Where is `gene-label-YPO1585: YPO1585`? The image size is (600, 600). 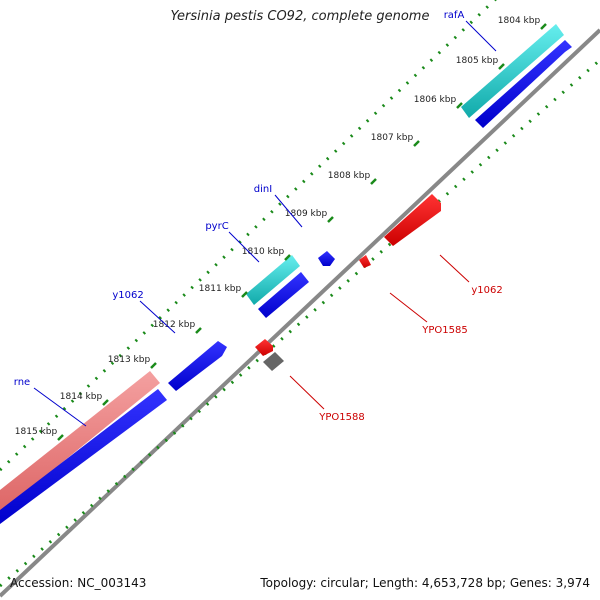
gene-label-YPO1585: YPO1585 is located at coordinates (444, 330).